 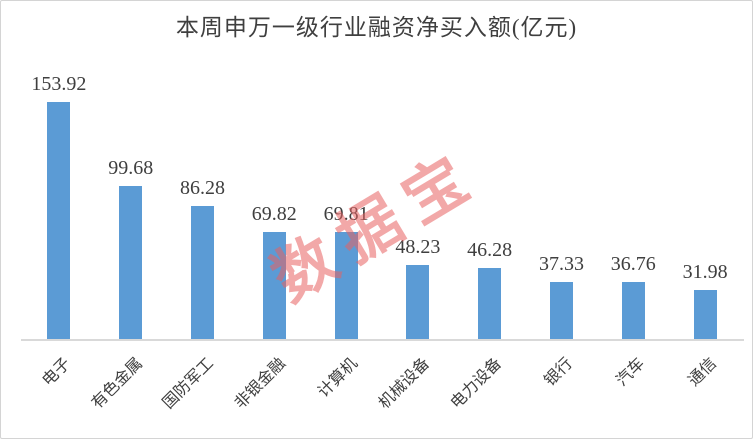 I want to click on category-label: 银行, so click(x=559, y=372).